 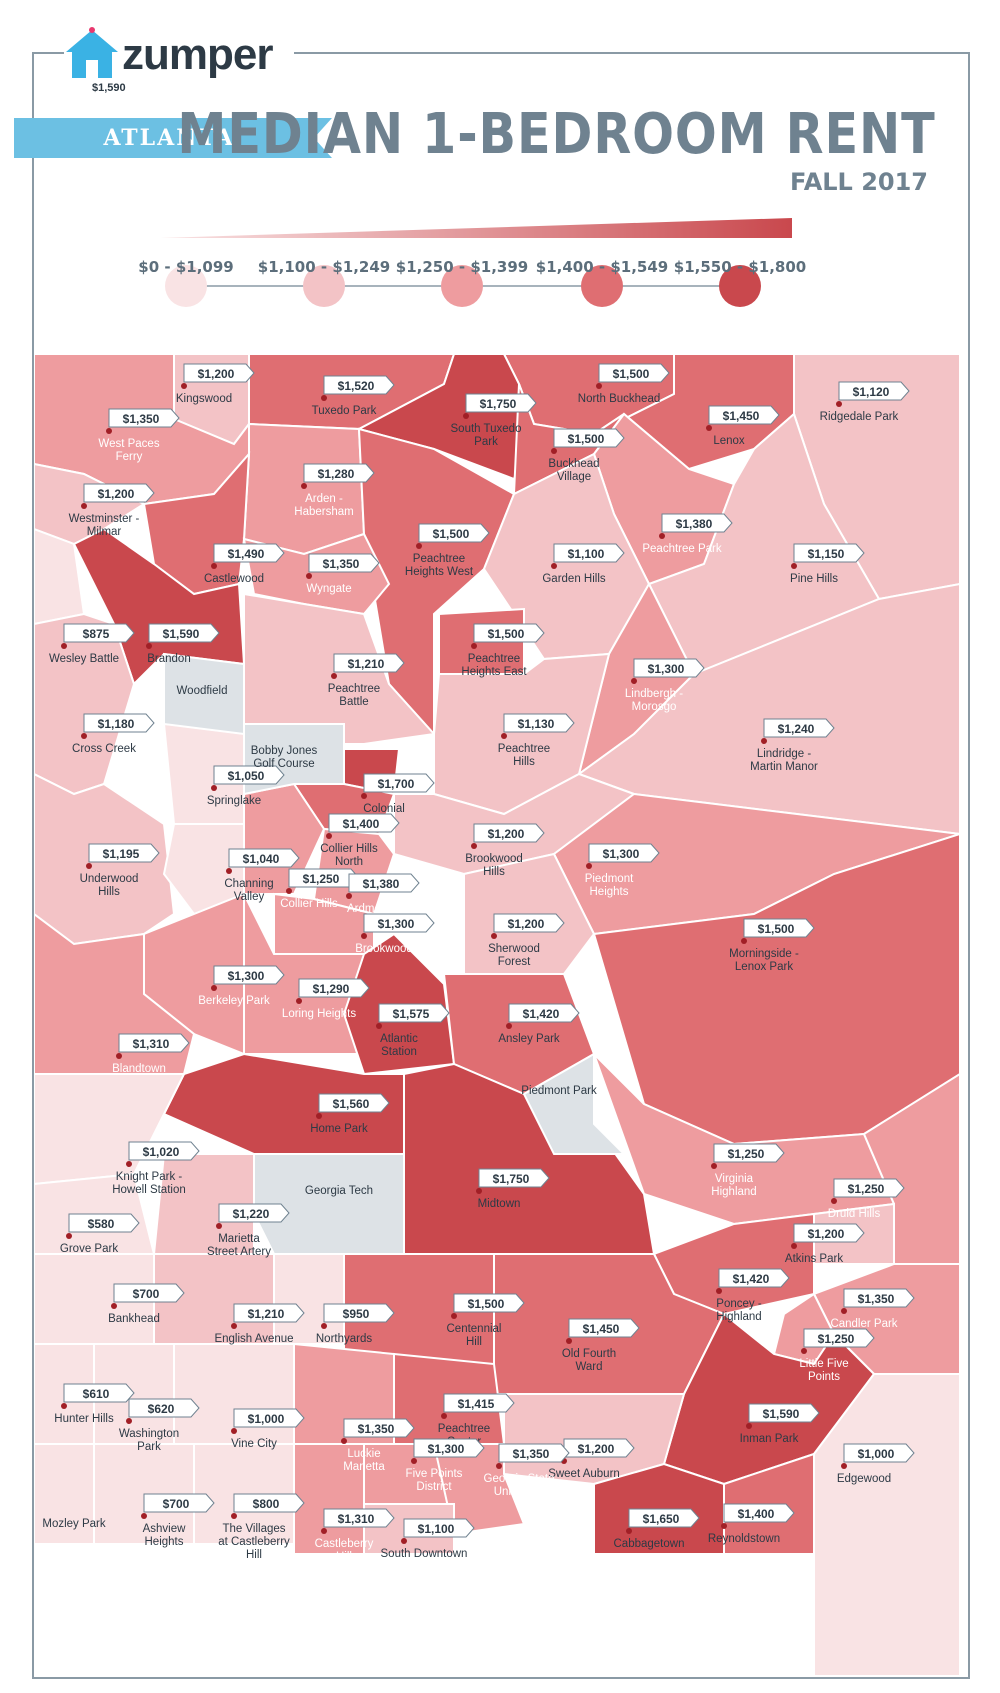 What do you see at coordinates (740, 267) in the screenshot?
I see `legend-label: $1,550 - $1,800` at bounding box center [740, 267].